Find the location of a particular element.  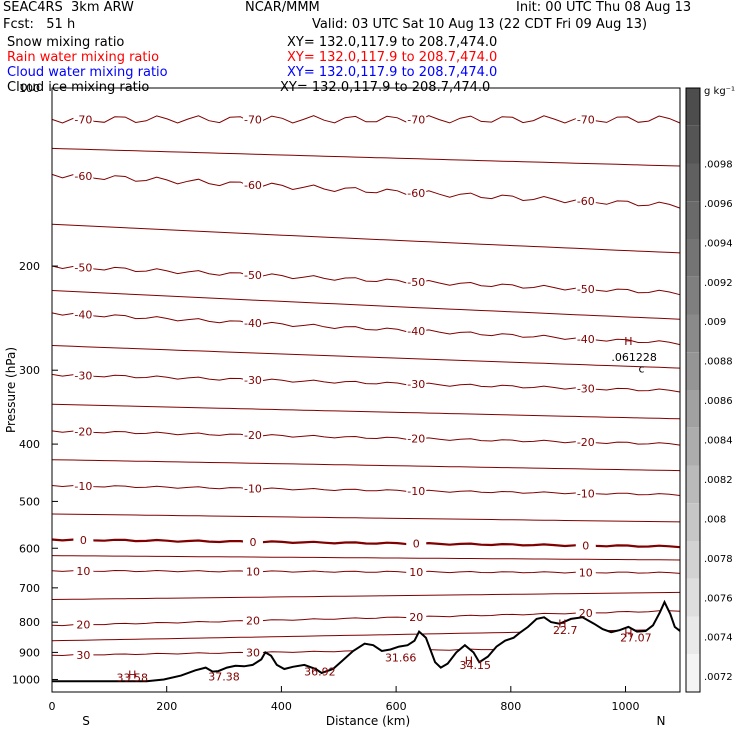

colorbar-label: .0078 is located at coordinates (718, 559).